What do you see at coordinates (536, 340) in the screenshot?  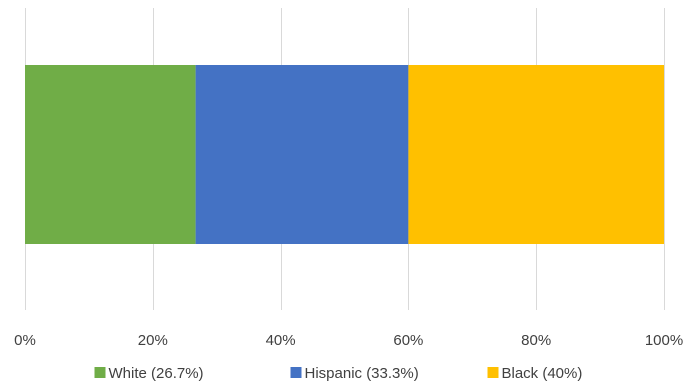 I see `x-tick-label: 80%` at bounding box center [536, 340].